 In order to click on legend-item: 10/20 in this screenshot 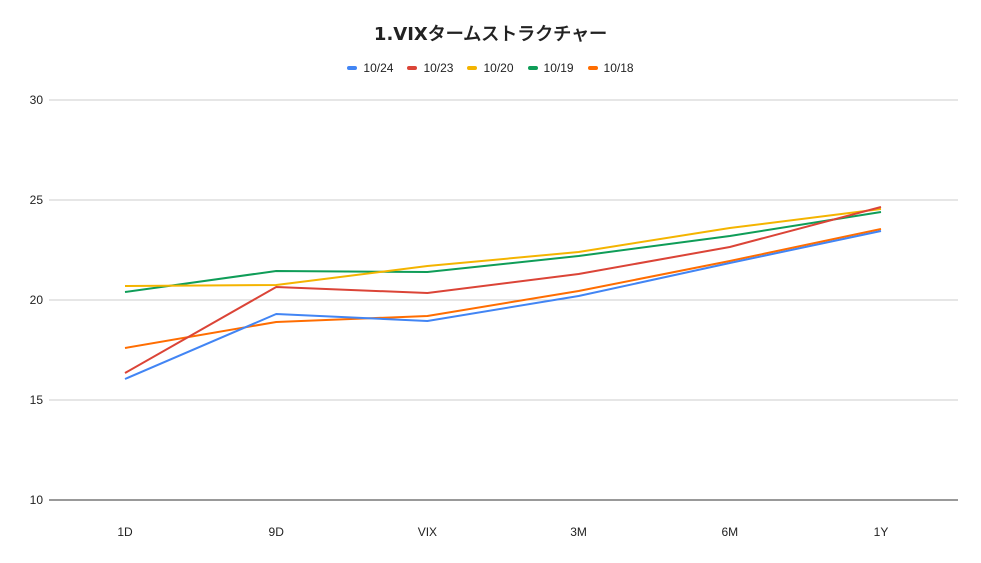, I will do `click(490, 68)`.